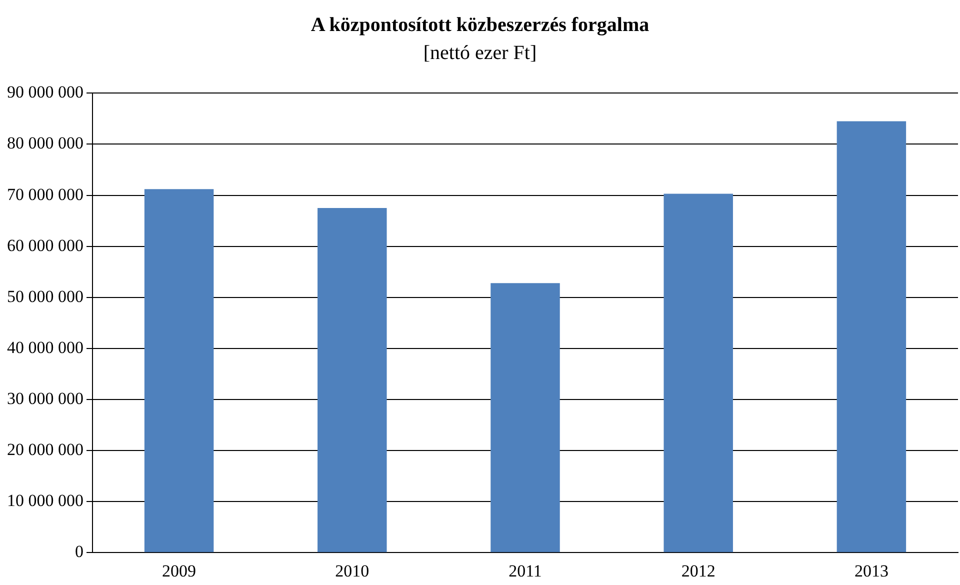  Describe the element at coordinates (698, 570) in the screenshot. I see `x-tick-label: 2012` at that location.